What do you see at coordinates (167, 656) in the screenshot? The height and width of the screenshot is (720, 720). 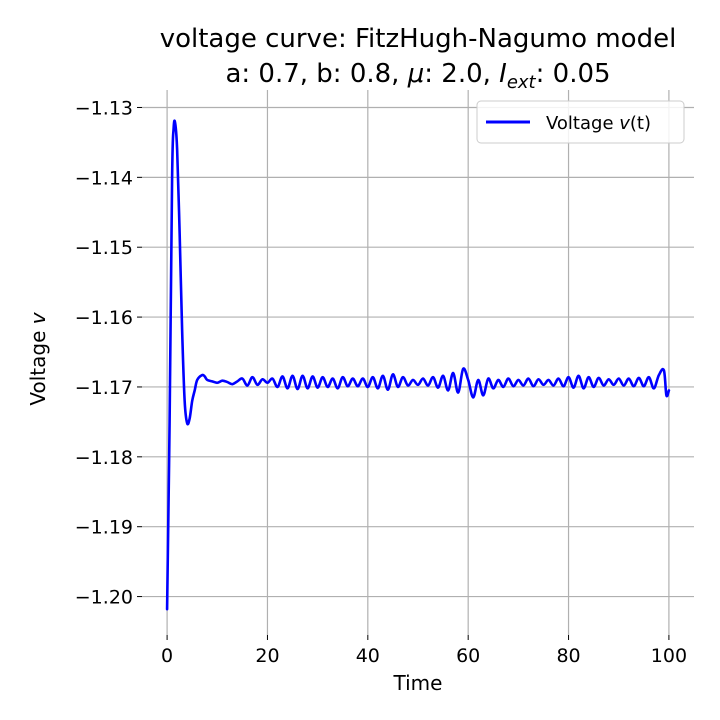 I see `x-tick-label: 0` at bounding box center [167, 656].